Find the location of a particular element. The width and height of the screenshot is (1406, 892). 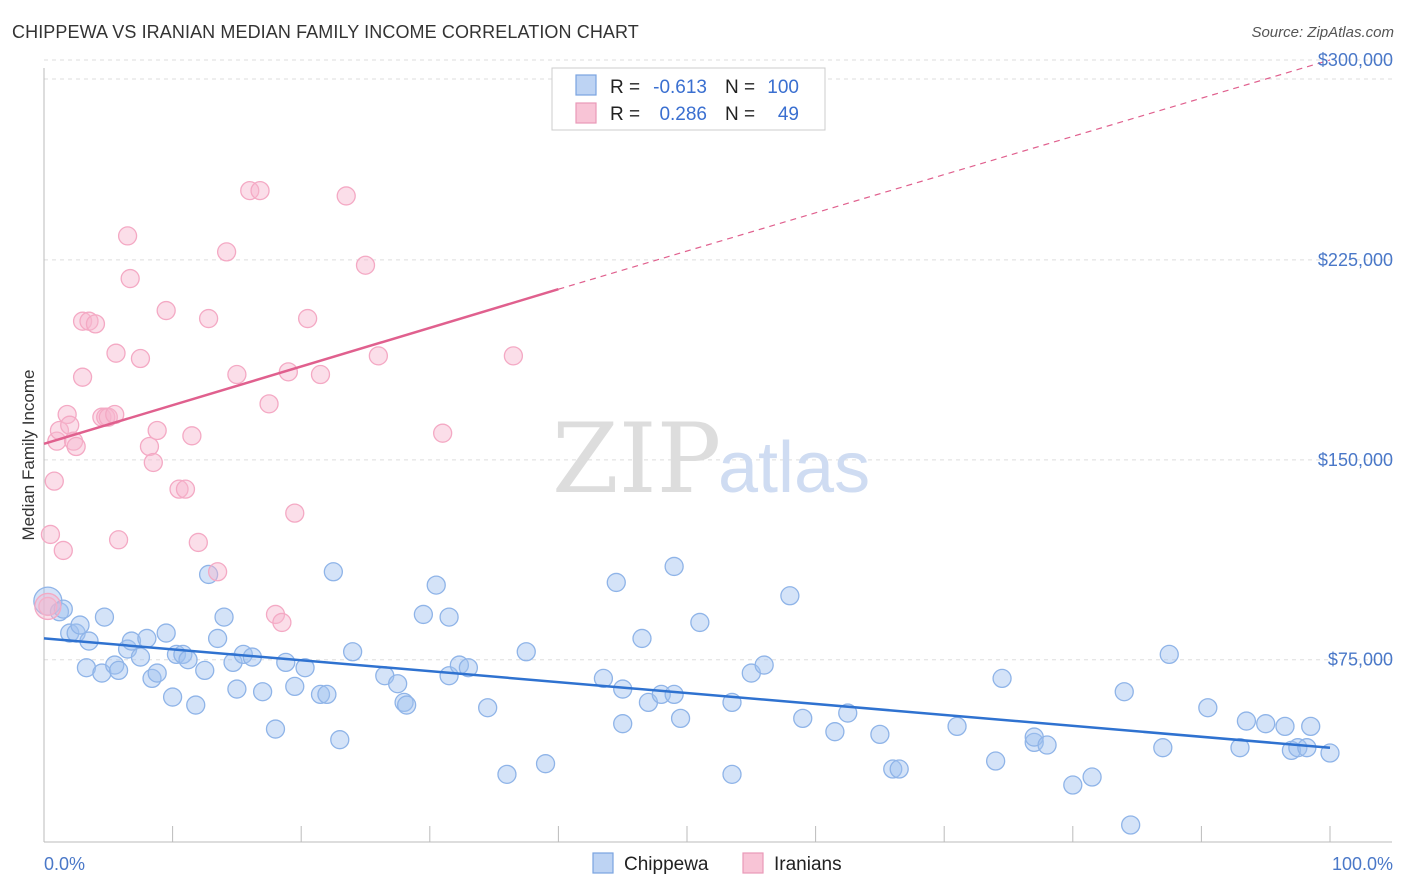

legend-n-value-iranians: 49 is located at coordinates (788, 114).